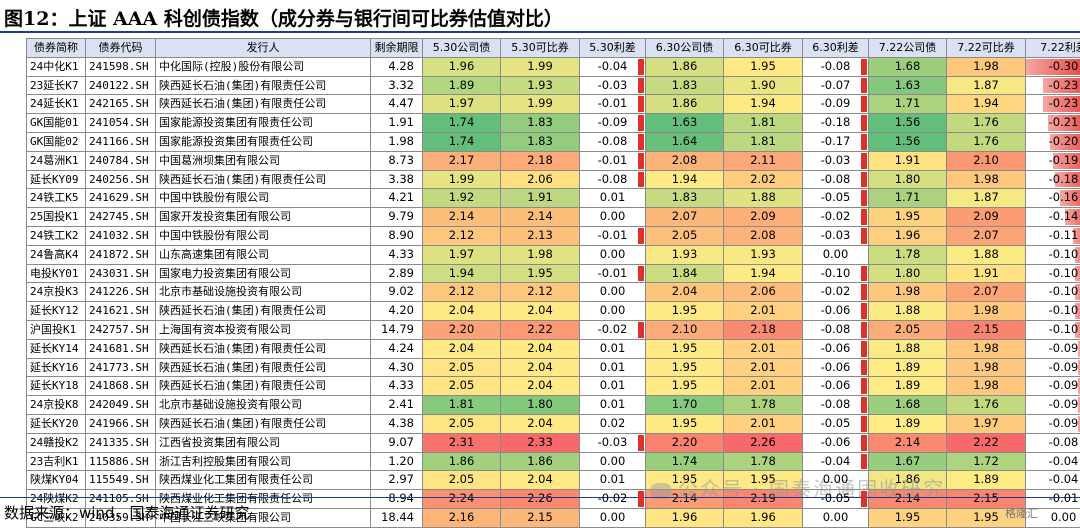 The image size is (1080, 528). Describe the element at coordinates (612, 198) in the screenshot. I see `spread-cell: 0.01` at that location.